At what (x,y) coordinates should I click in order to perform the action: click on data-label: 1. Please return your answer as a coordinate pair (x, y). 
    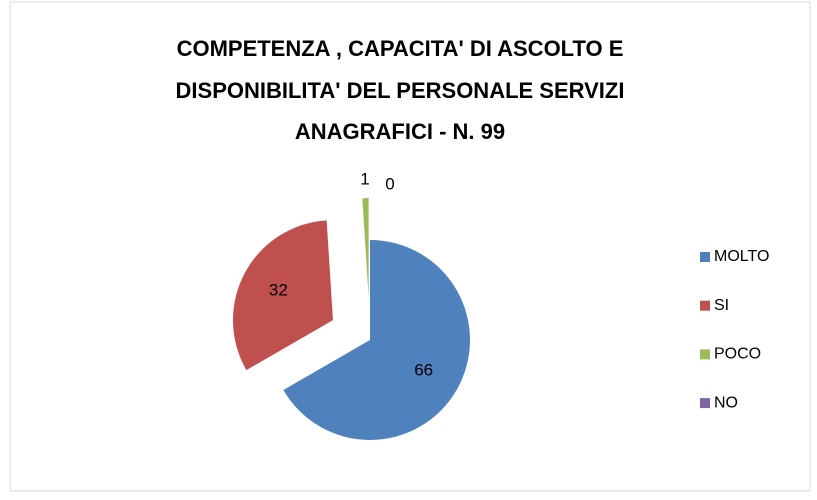
    Looking at the image, I should click on (364, 179).